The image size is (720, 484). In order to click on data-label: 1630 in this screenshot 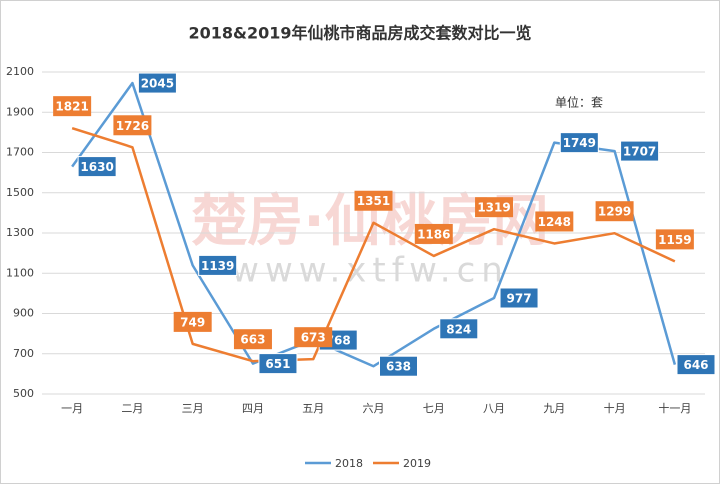, I will do `click(96, 167)`.